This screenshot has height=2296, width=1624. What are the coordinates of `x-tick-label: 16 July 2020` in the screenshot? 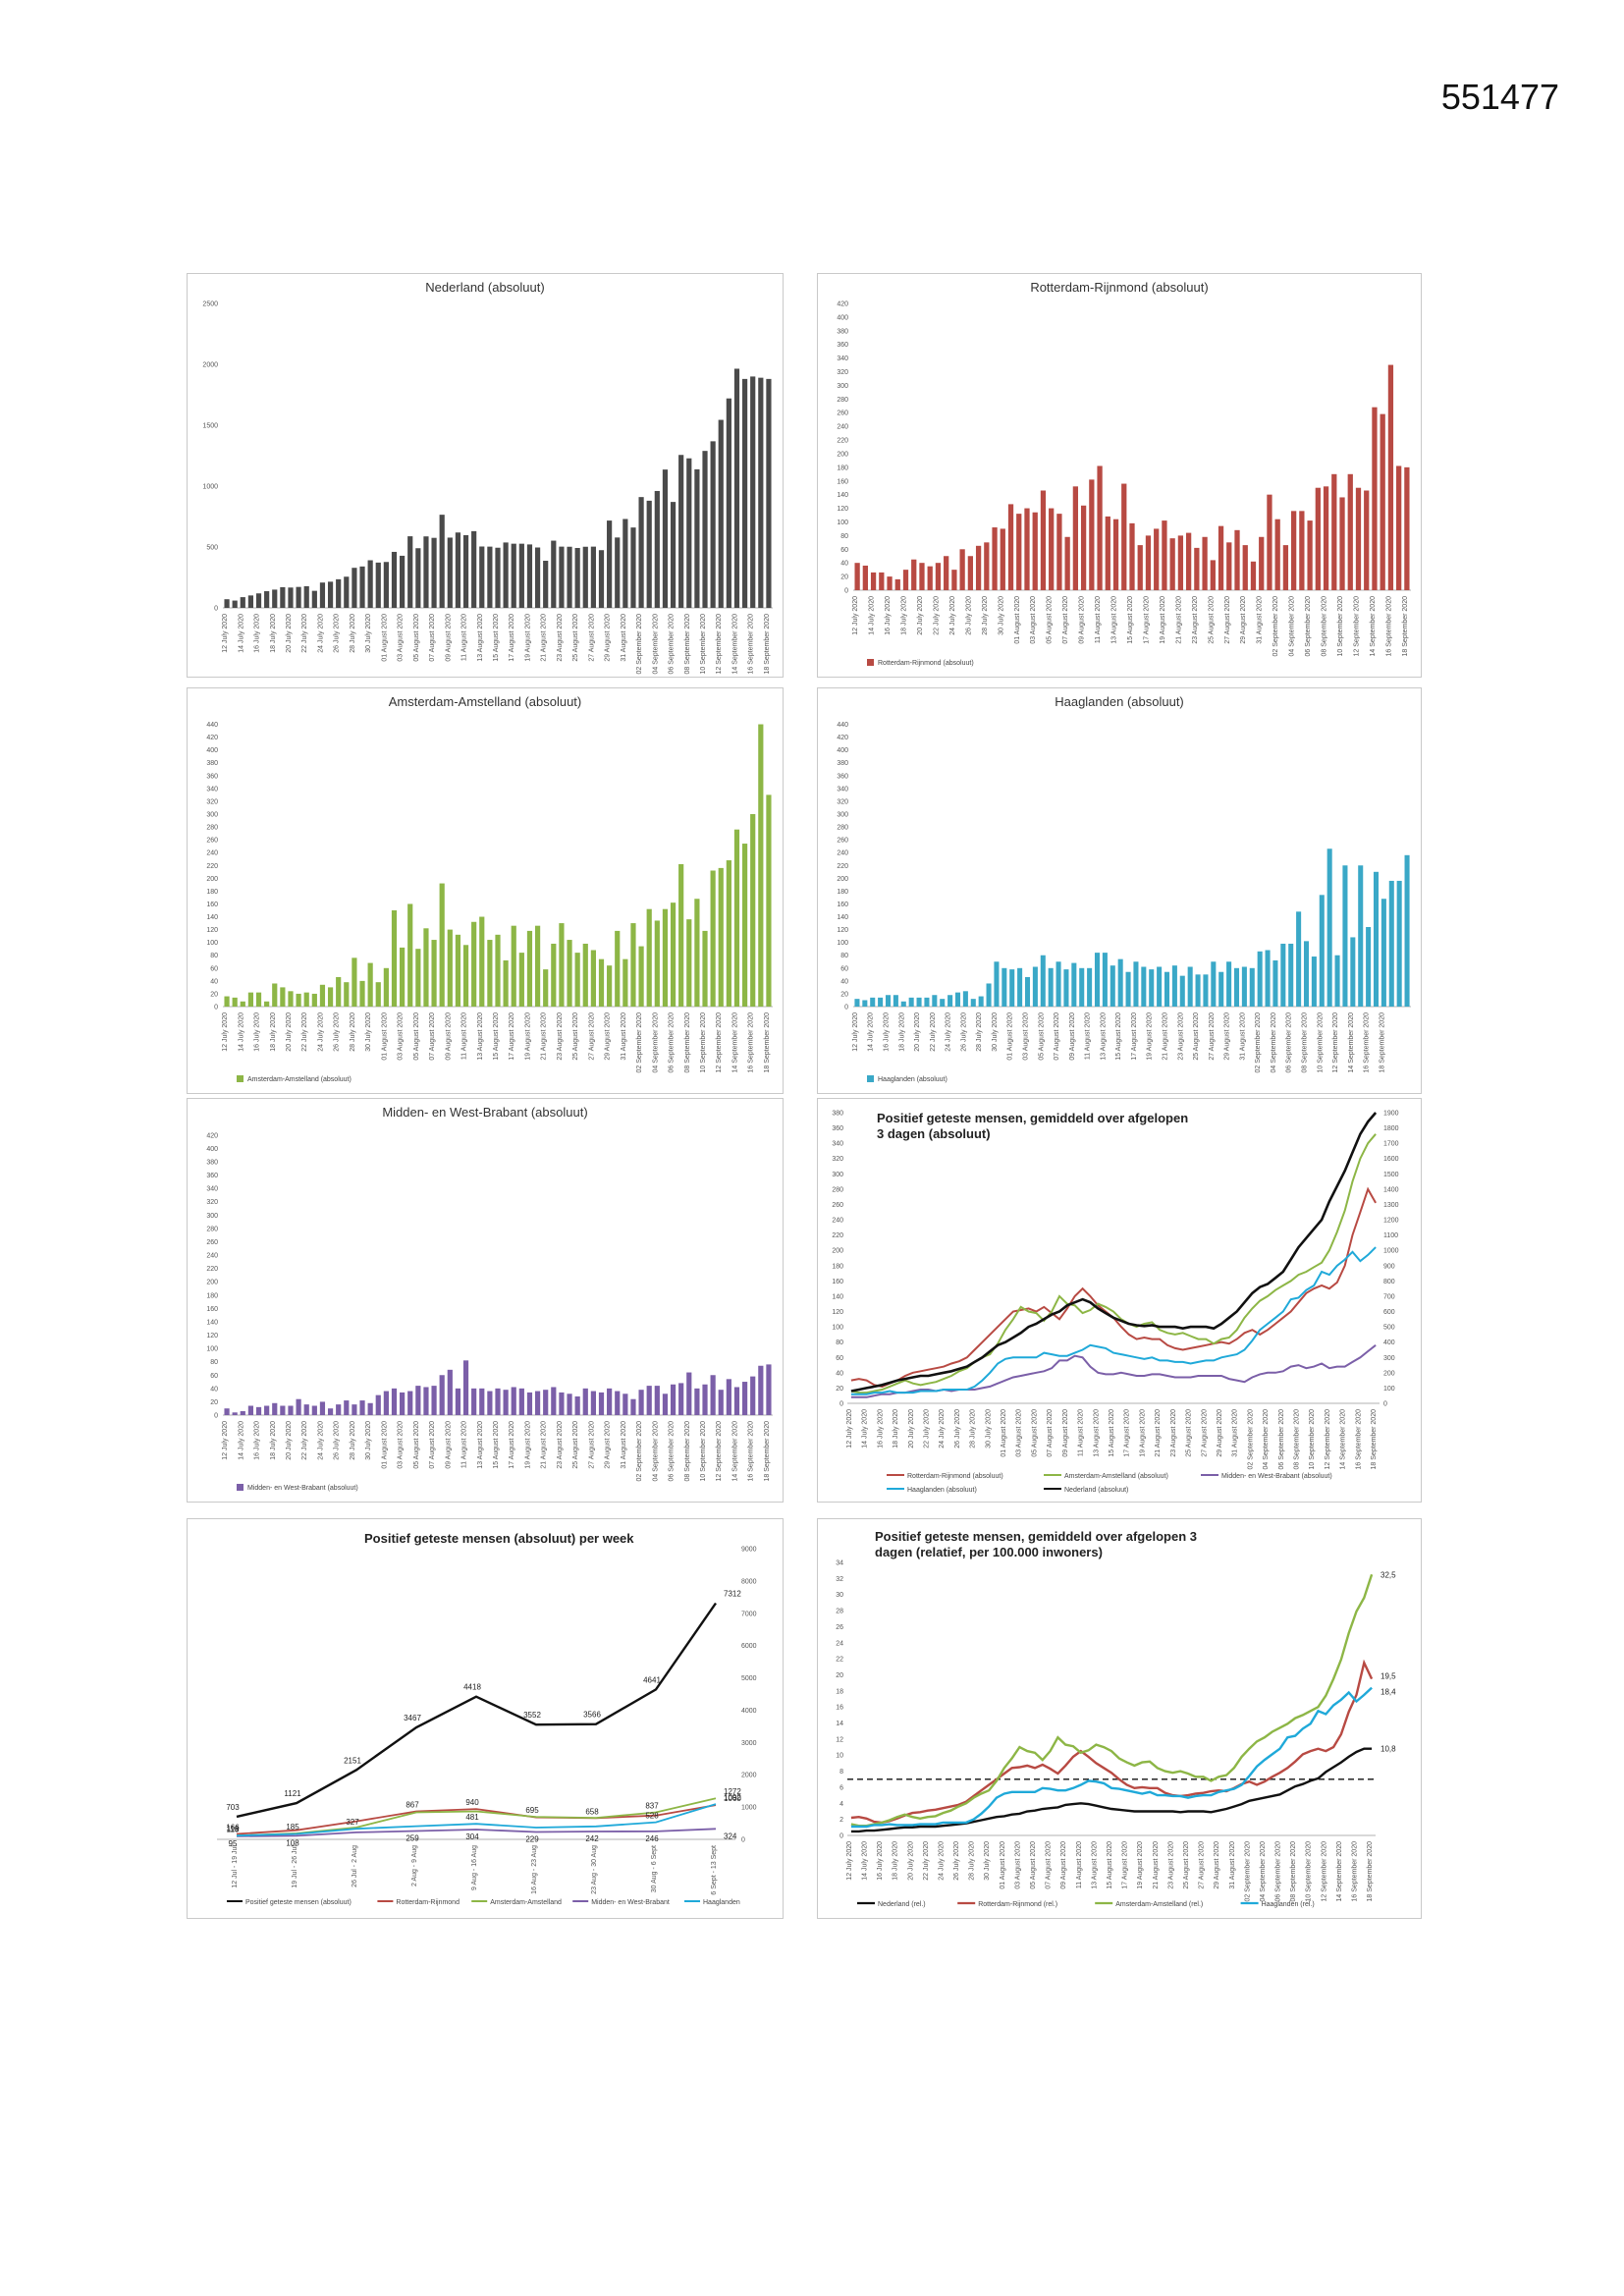 It's located at (887, 1032).